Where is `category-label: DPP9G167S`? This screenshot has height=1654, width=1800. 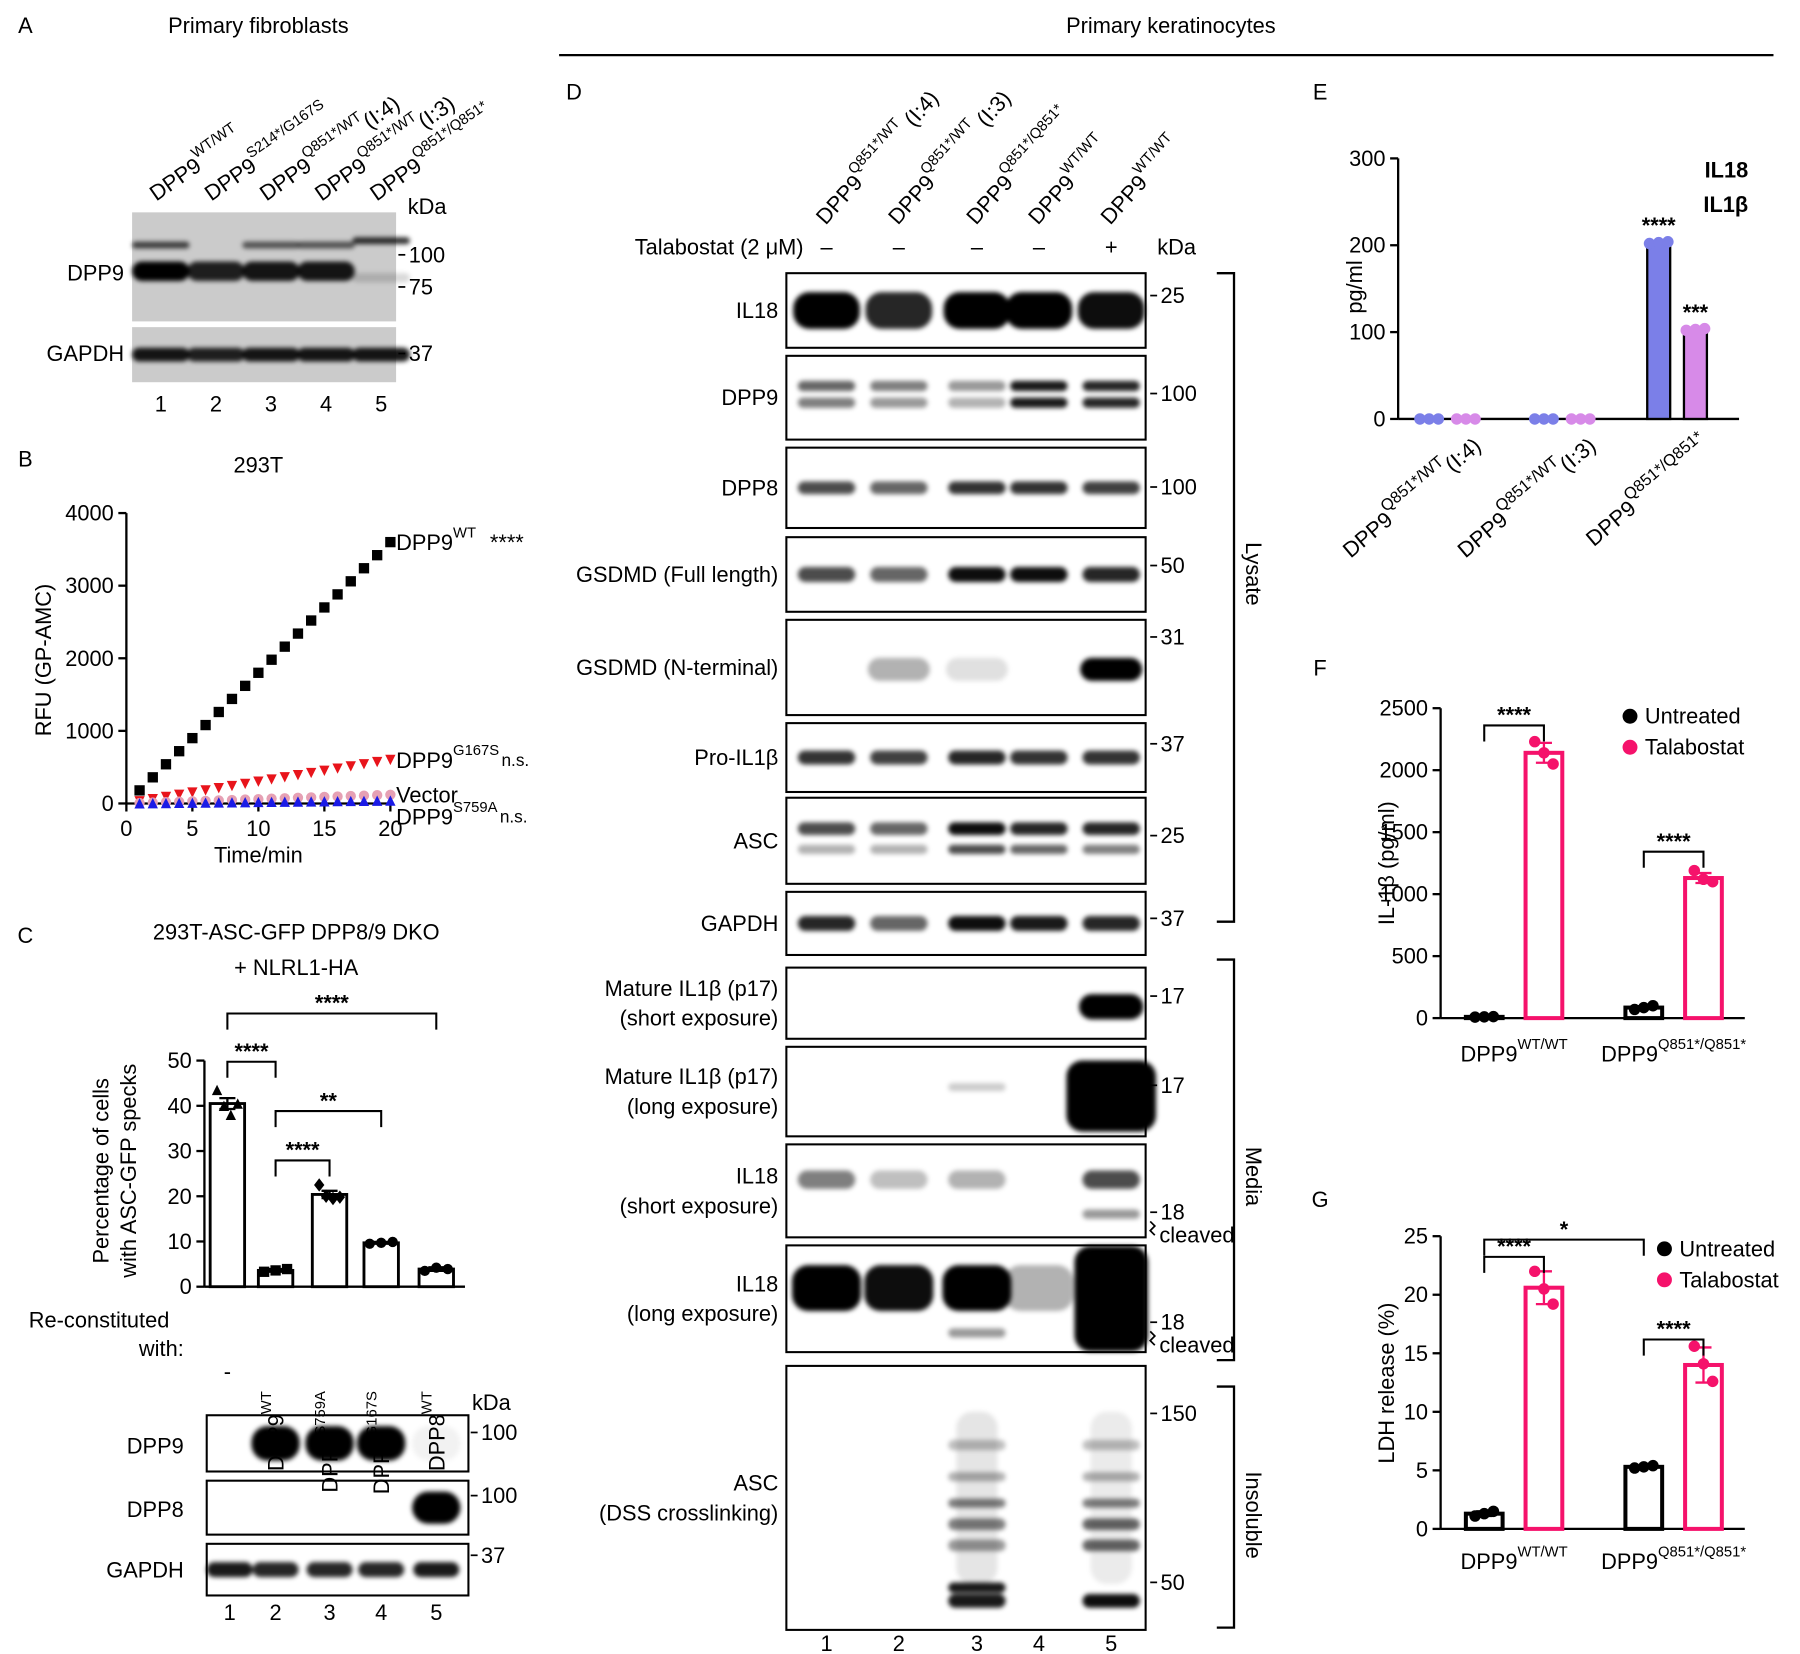 category-label: DPP9G167S is located at coordinates (378, 1442).